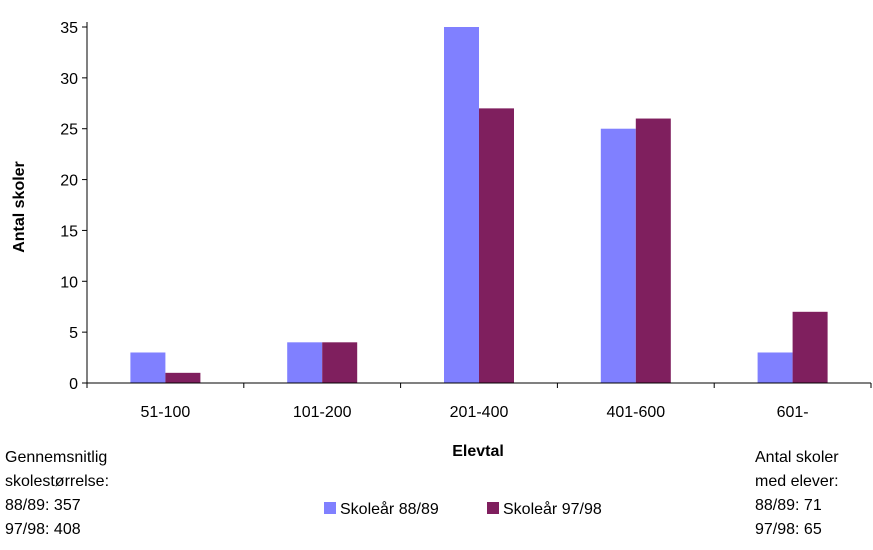  What do you see at coordinates (797, 457) in the screenshot?
I see `right-note-line-1: Antal skoler` at bounding box center [797, 457].